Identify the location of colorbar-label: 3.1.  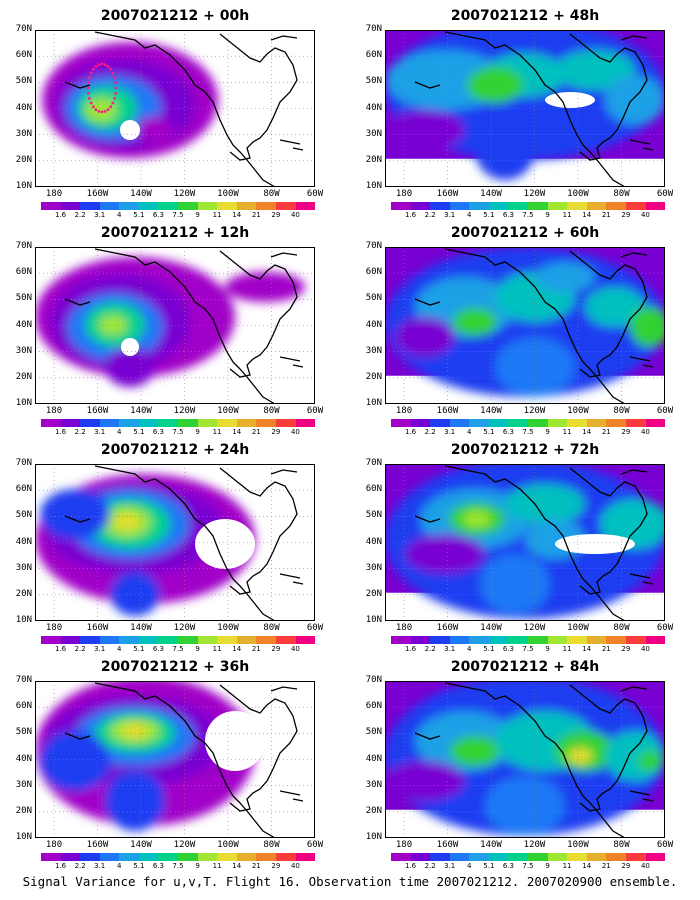
(100, 866).